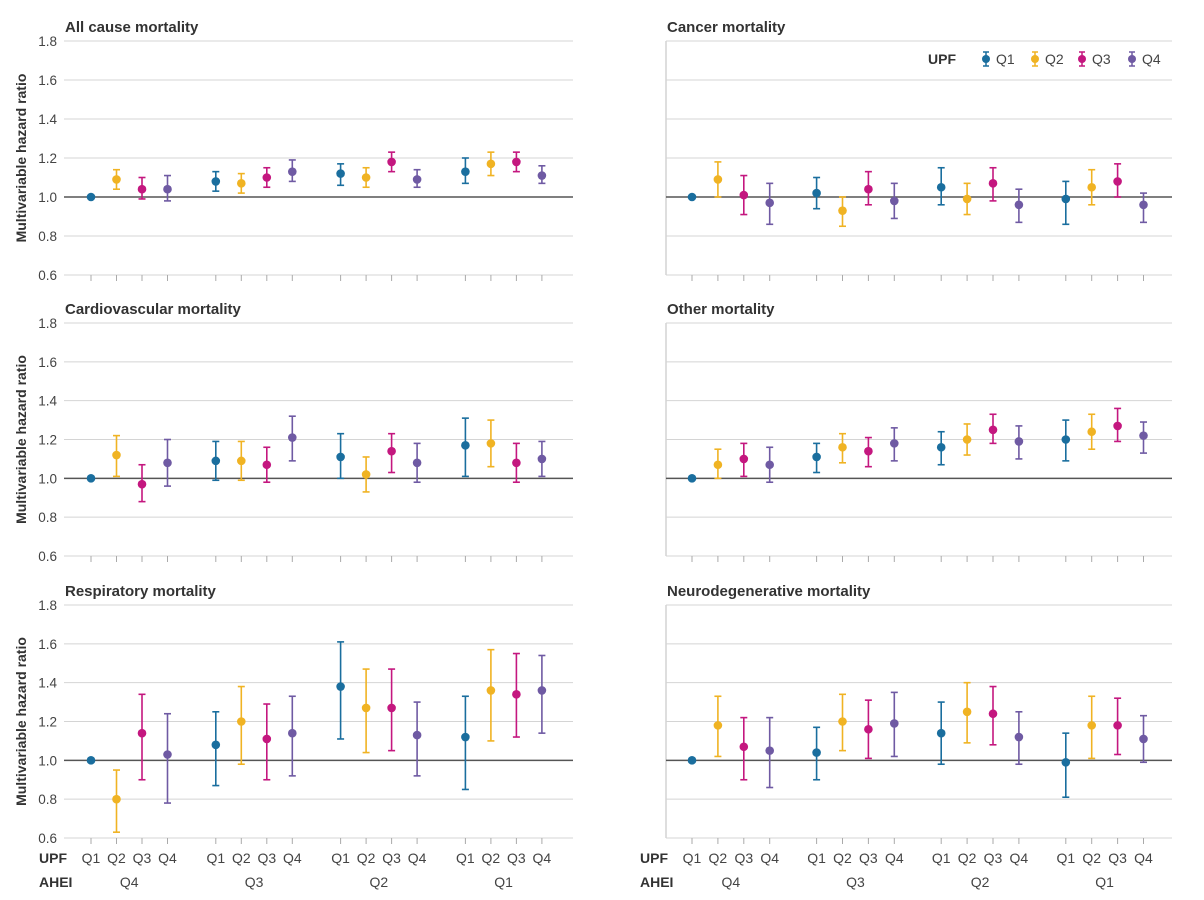 This screenshot has width=1204, height=900. Describe the element at coordinates (153, 309) in the screenshot. I see `panel-title: Cardiovascular mortality` at that location.